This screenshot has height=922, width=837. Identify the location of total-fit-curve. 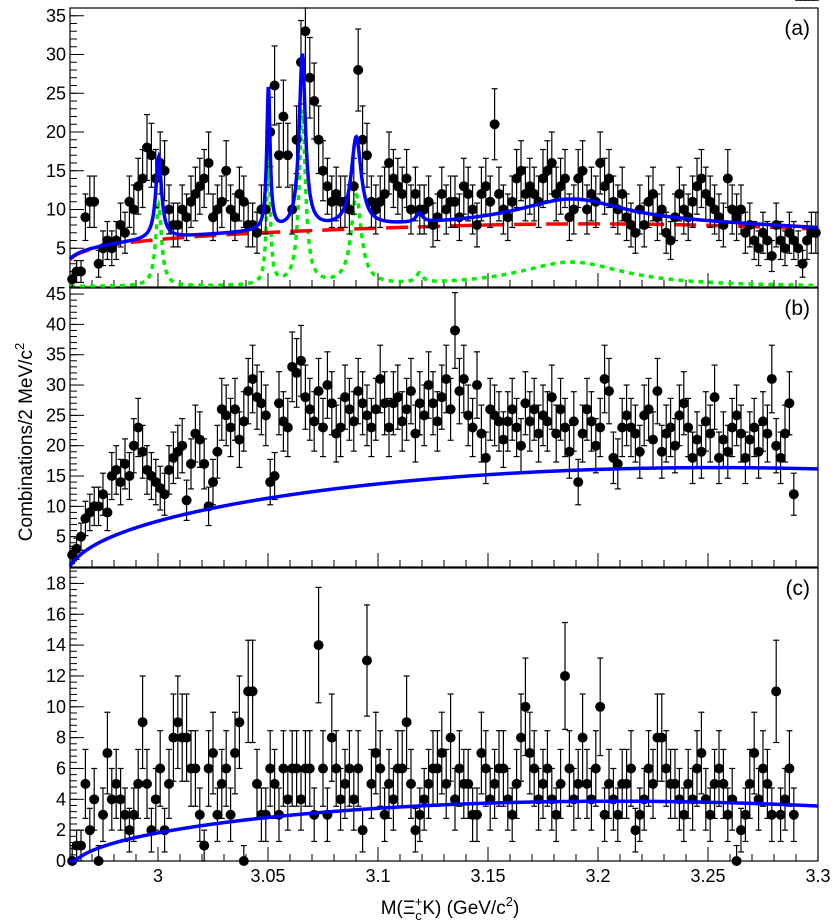
(444, 831).